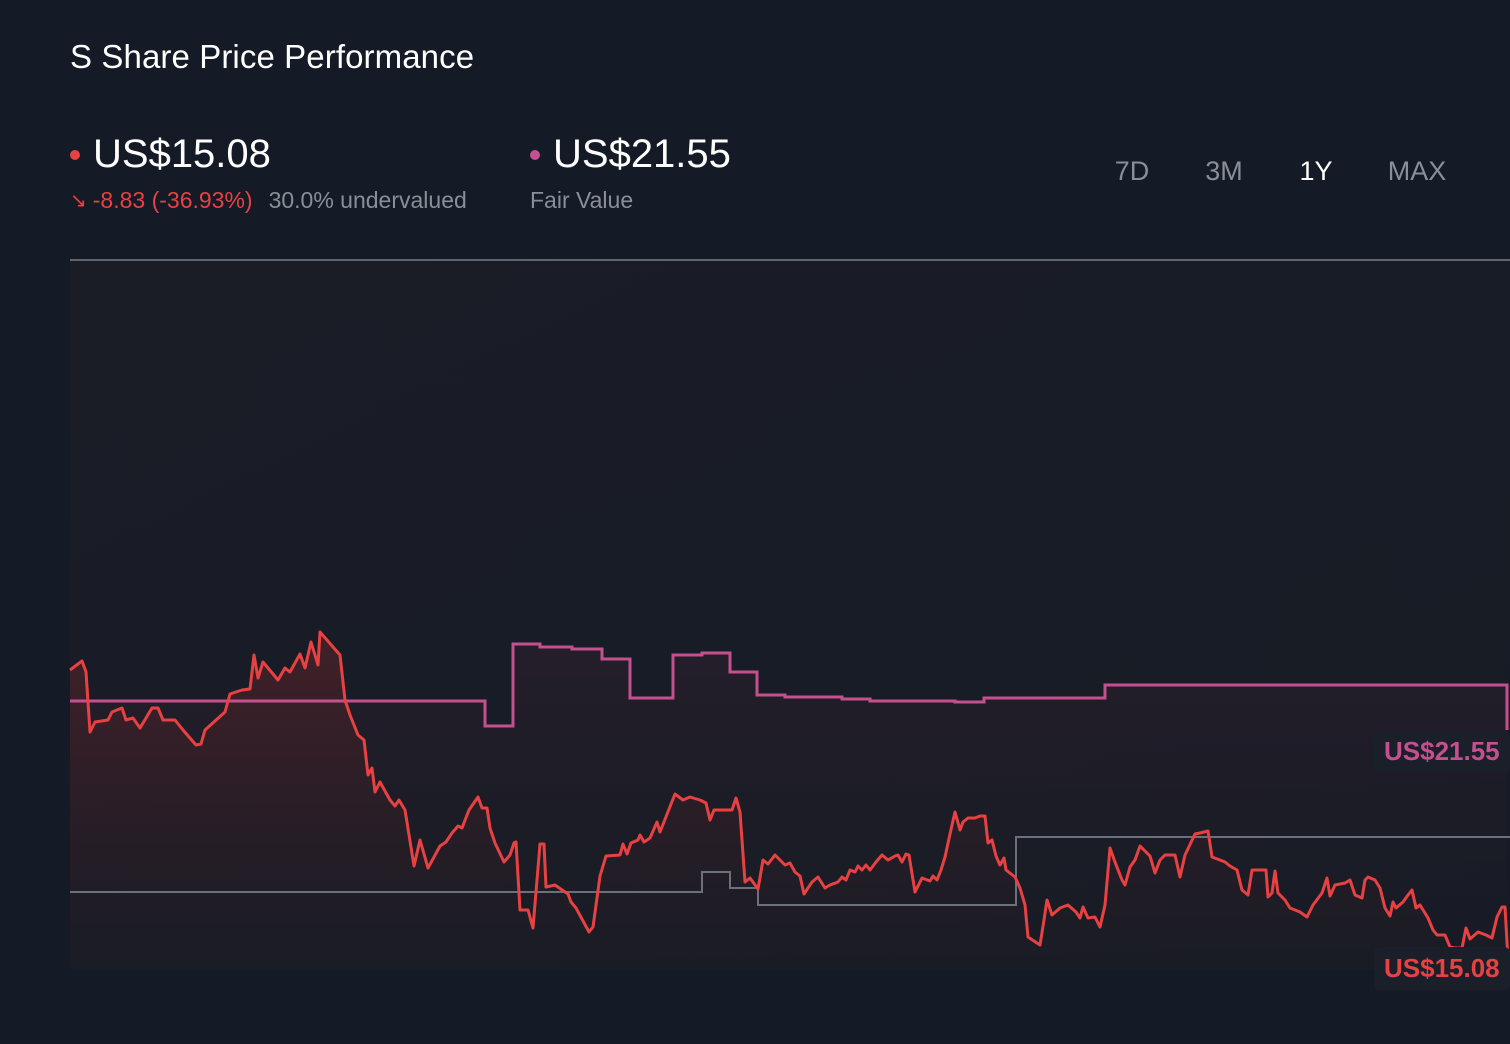  What do you see at coordinates (75, 154) in the screenshot?
I see `price-legend-dot` at bounding box center [75, 154].